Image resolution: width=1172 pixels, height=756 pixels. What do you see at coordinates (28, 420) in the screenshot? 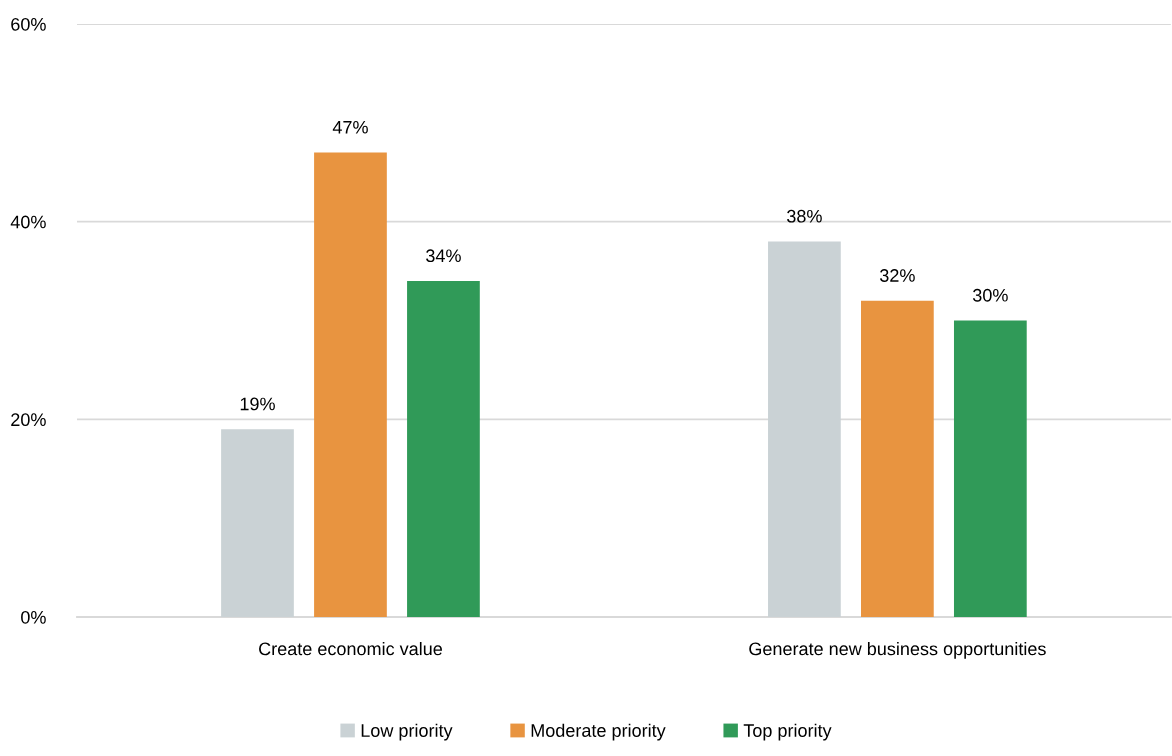
I see `y-tick-label: 20%` at bounding box center [28, 420].